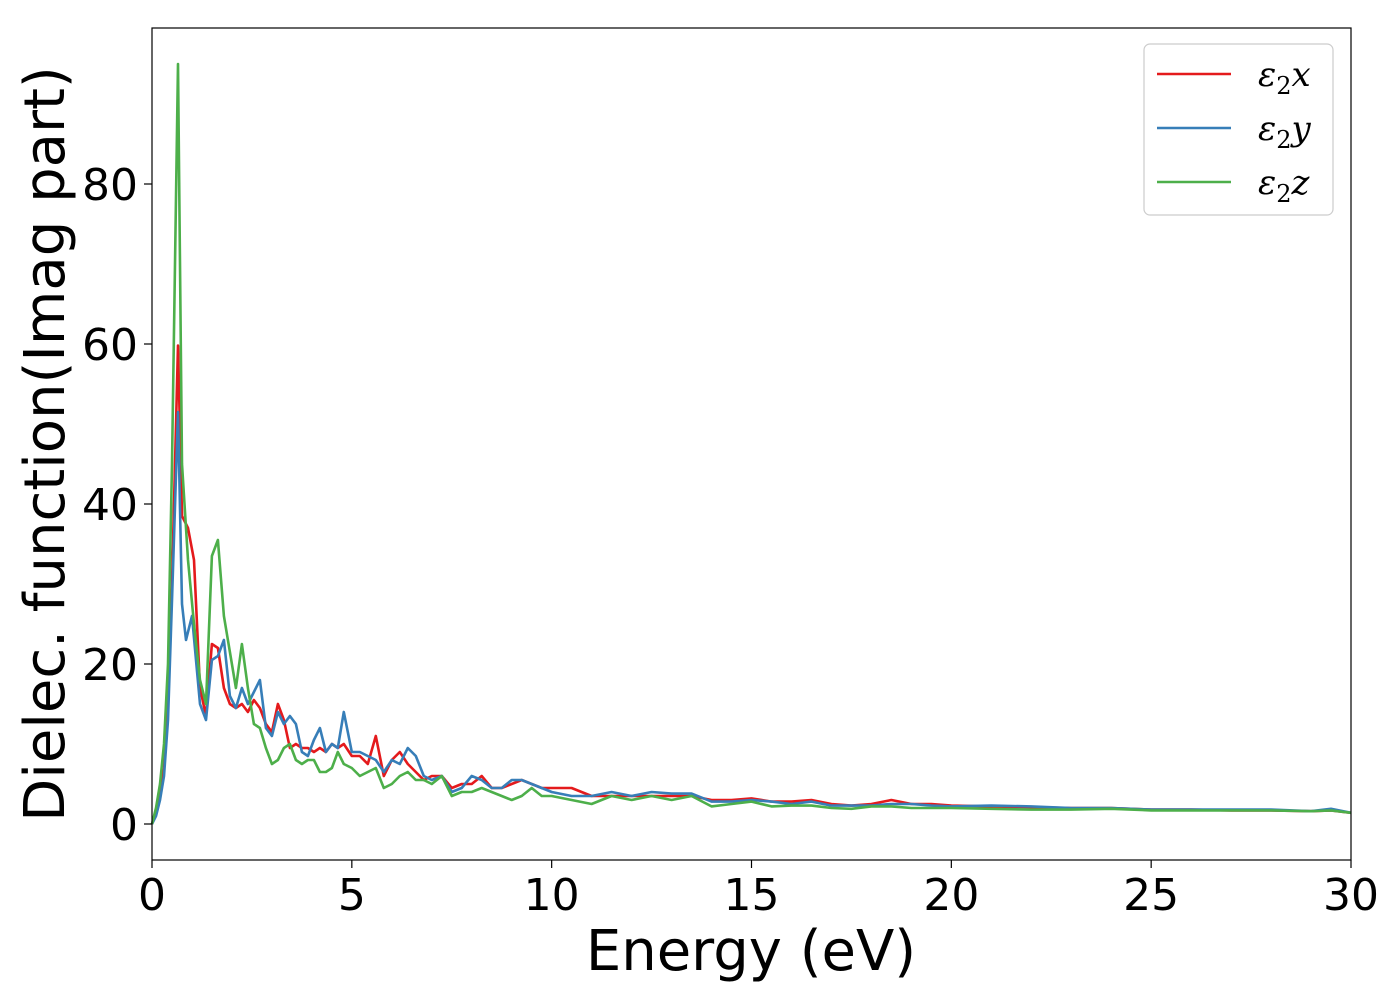 The width and height of the screenshot is (1400, 1000). I want to click on legend-label-y: ε2y, so click(1285, 131).